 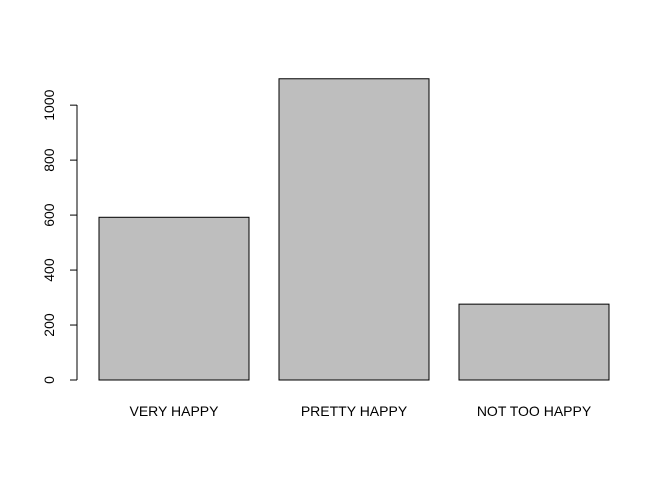 I want to click on bar-very-happy, so click(x=174, y=298).